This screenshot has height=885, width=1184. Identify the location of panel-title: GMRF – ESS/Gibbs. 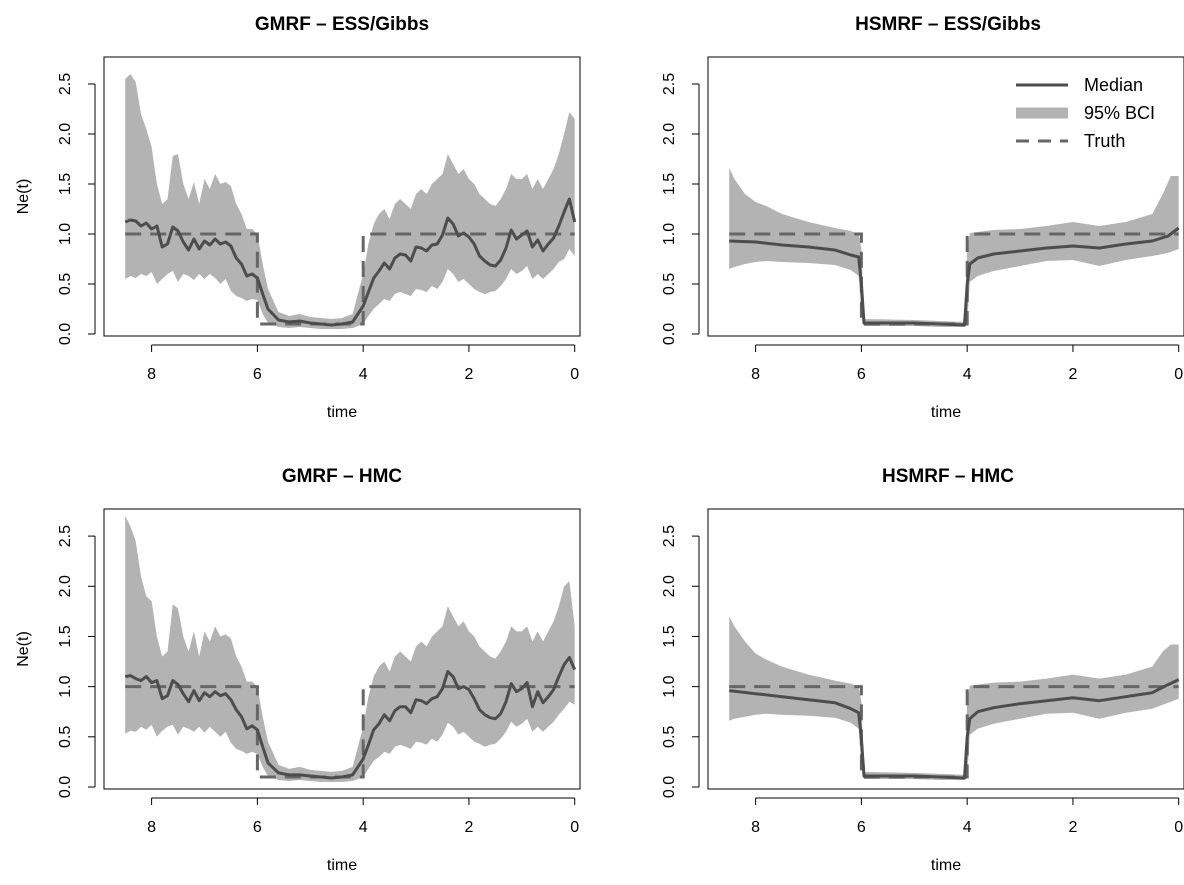
(342, 24).